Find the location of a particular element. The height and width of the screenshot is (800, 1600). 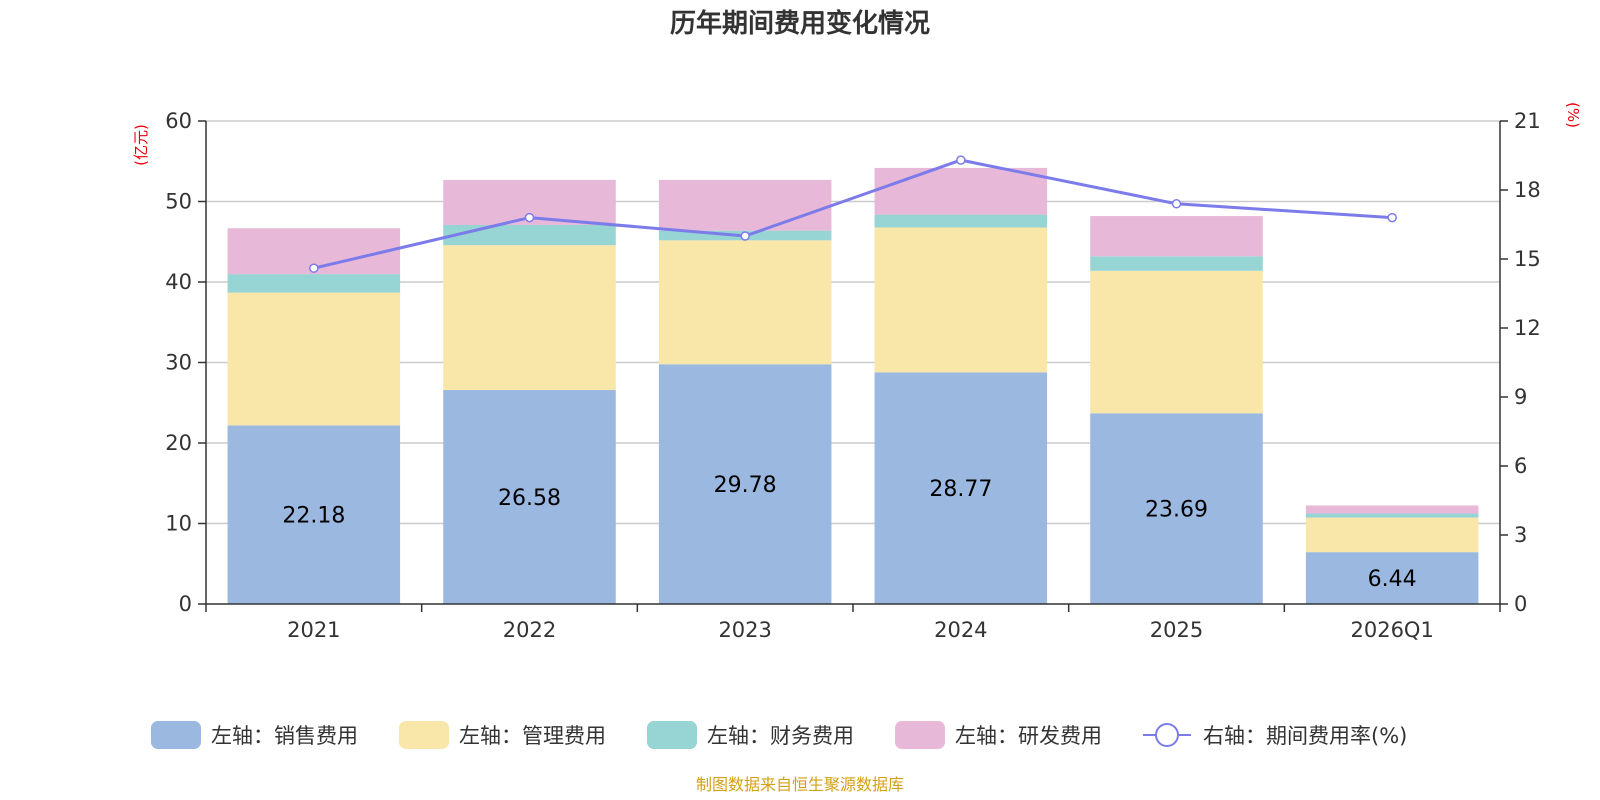

right-tick-label: 21 is located at coordinates (1527, 121).